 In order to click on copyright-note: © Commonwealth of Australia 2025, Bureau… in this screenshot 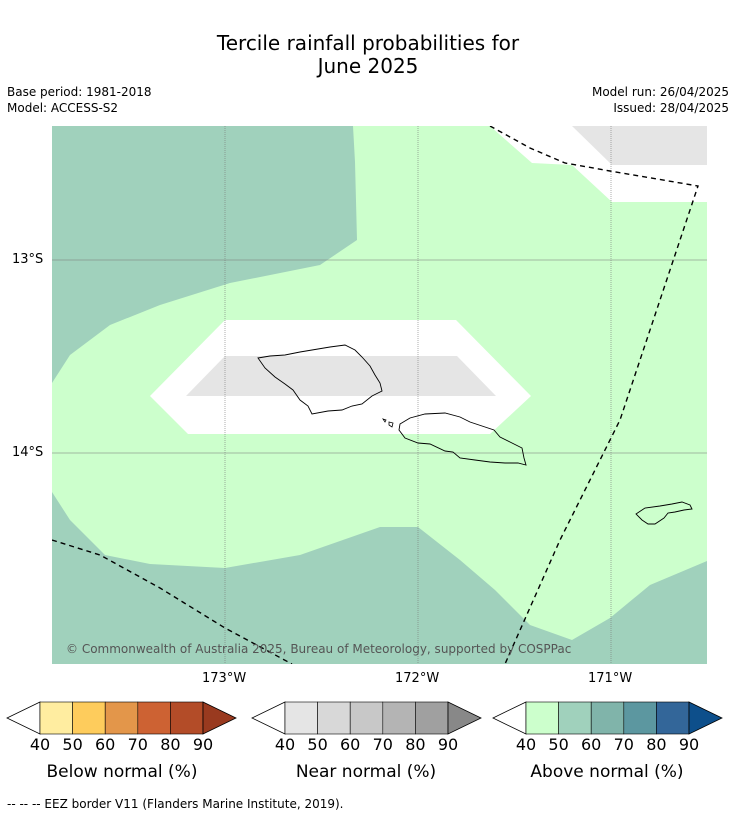, I will do `click(318, 649)`.